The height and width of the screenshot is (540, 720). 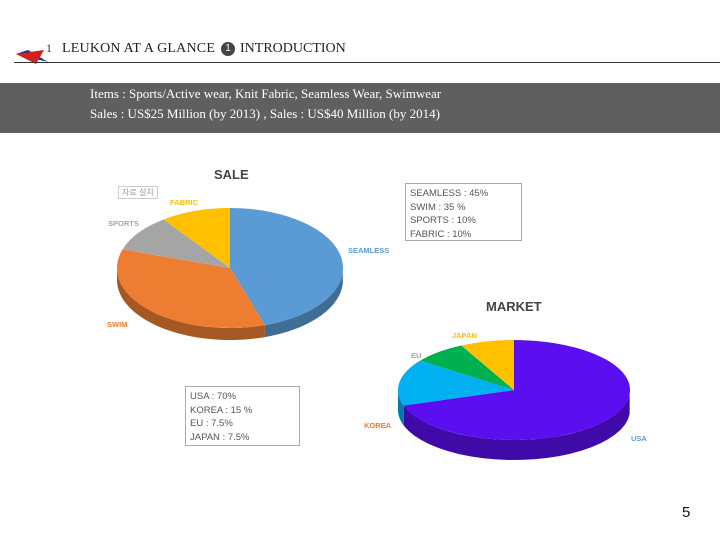 What do you see at coordinates (464, 335) in the screenshot?
I see `market-label-japan: JAPAN` at bounding box center [464, 335].